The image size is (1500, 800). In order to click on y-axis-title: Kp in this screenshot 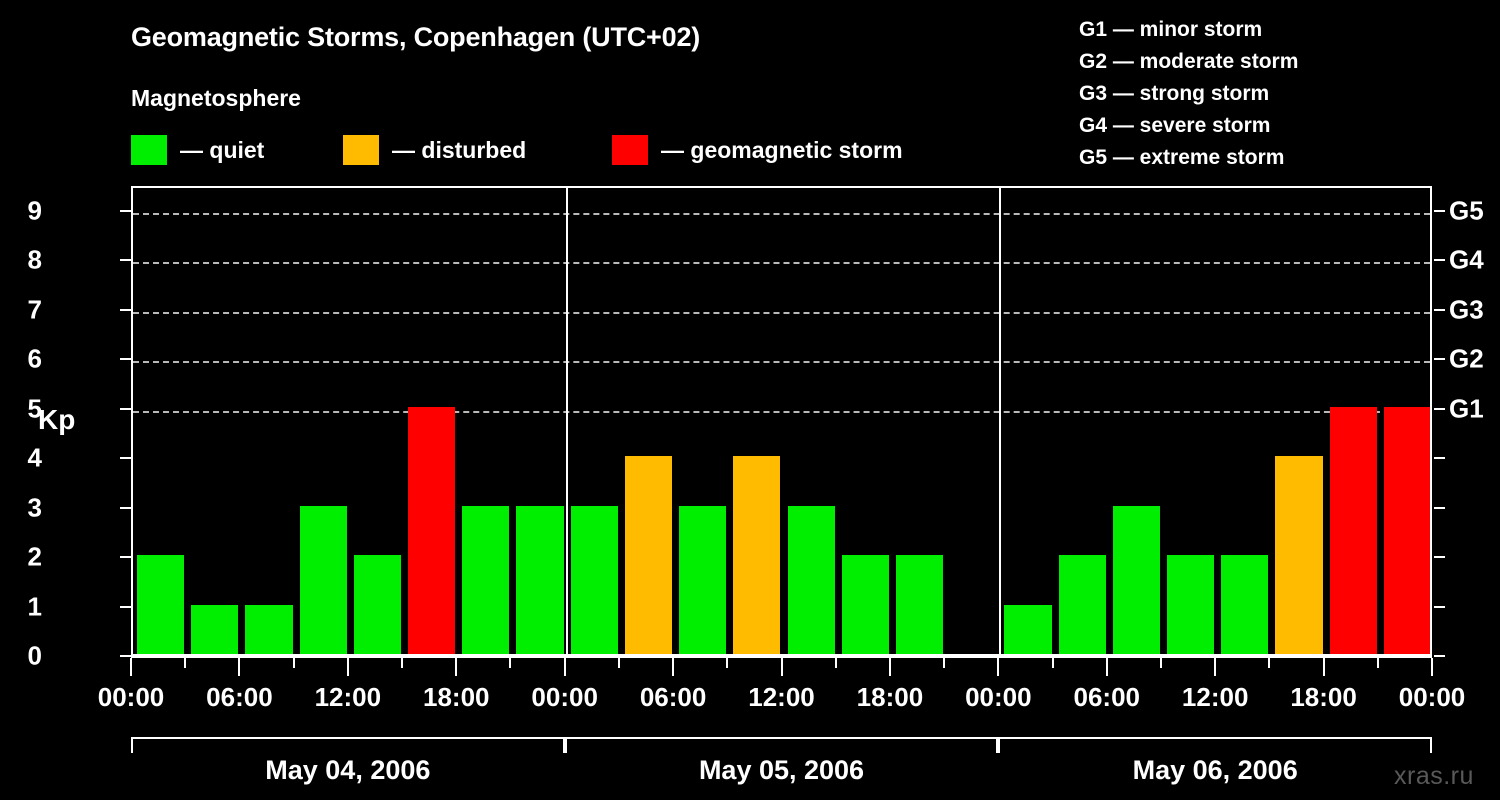, I will do `click(57, 419)`.